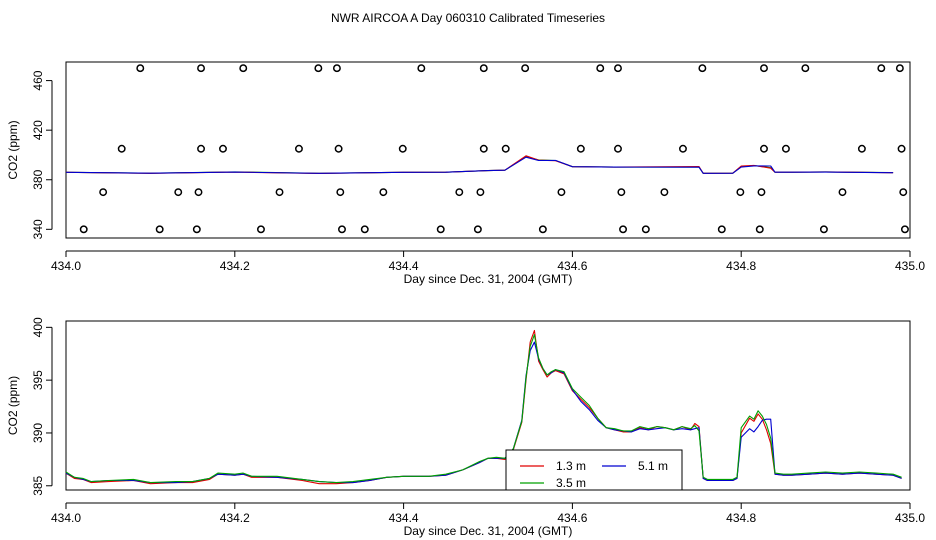 The height and width of the screenshot is (540, 936). Describe the element at coordinates (653, 466) in the screenshot. I see `legend-label-5-1m: 5.1 m` at that location.